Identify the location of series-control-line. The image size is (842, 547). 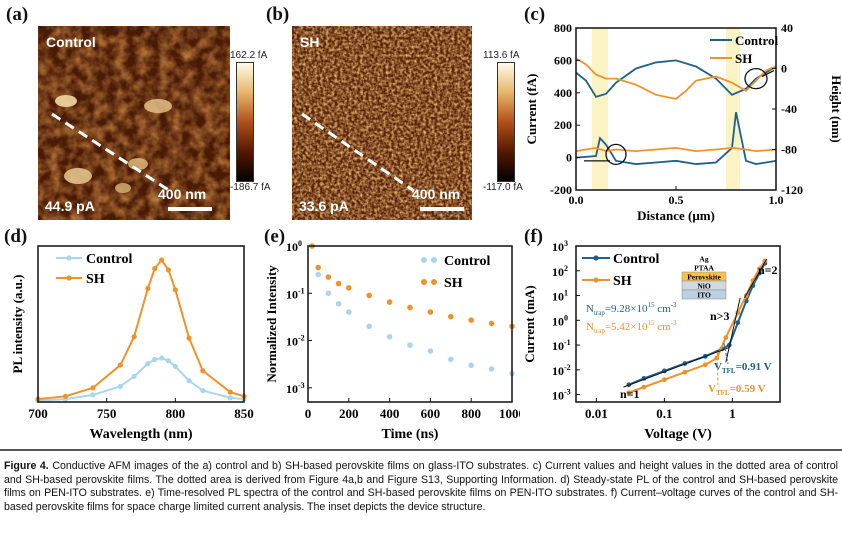
(141, 379).